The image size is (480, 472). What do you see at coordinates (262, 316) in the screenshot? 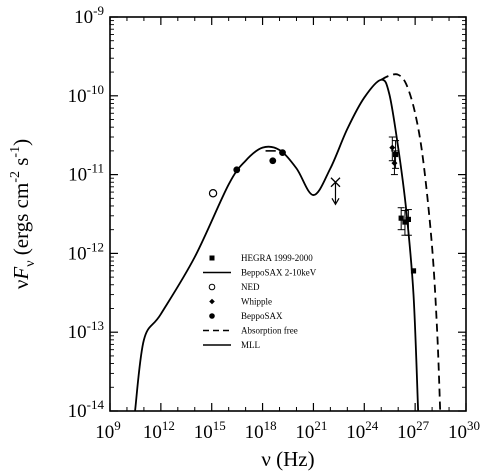
I see `legend-item-4-label: BeppoSAX` at bounding box center [262, 316].